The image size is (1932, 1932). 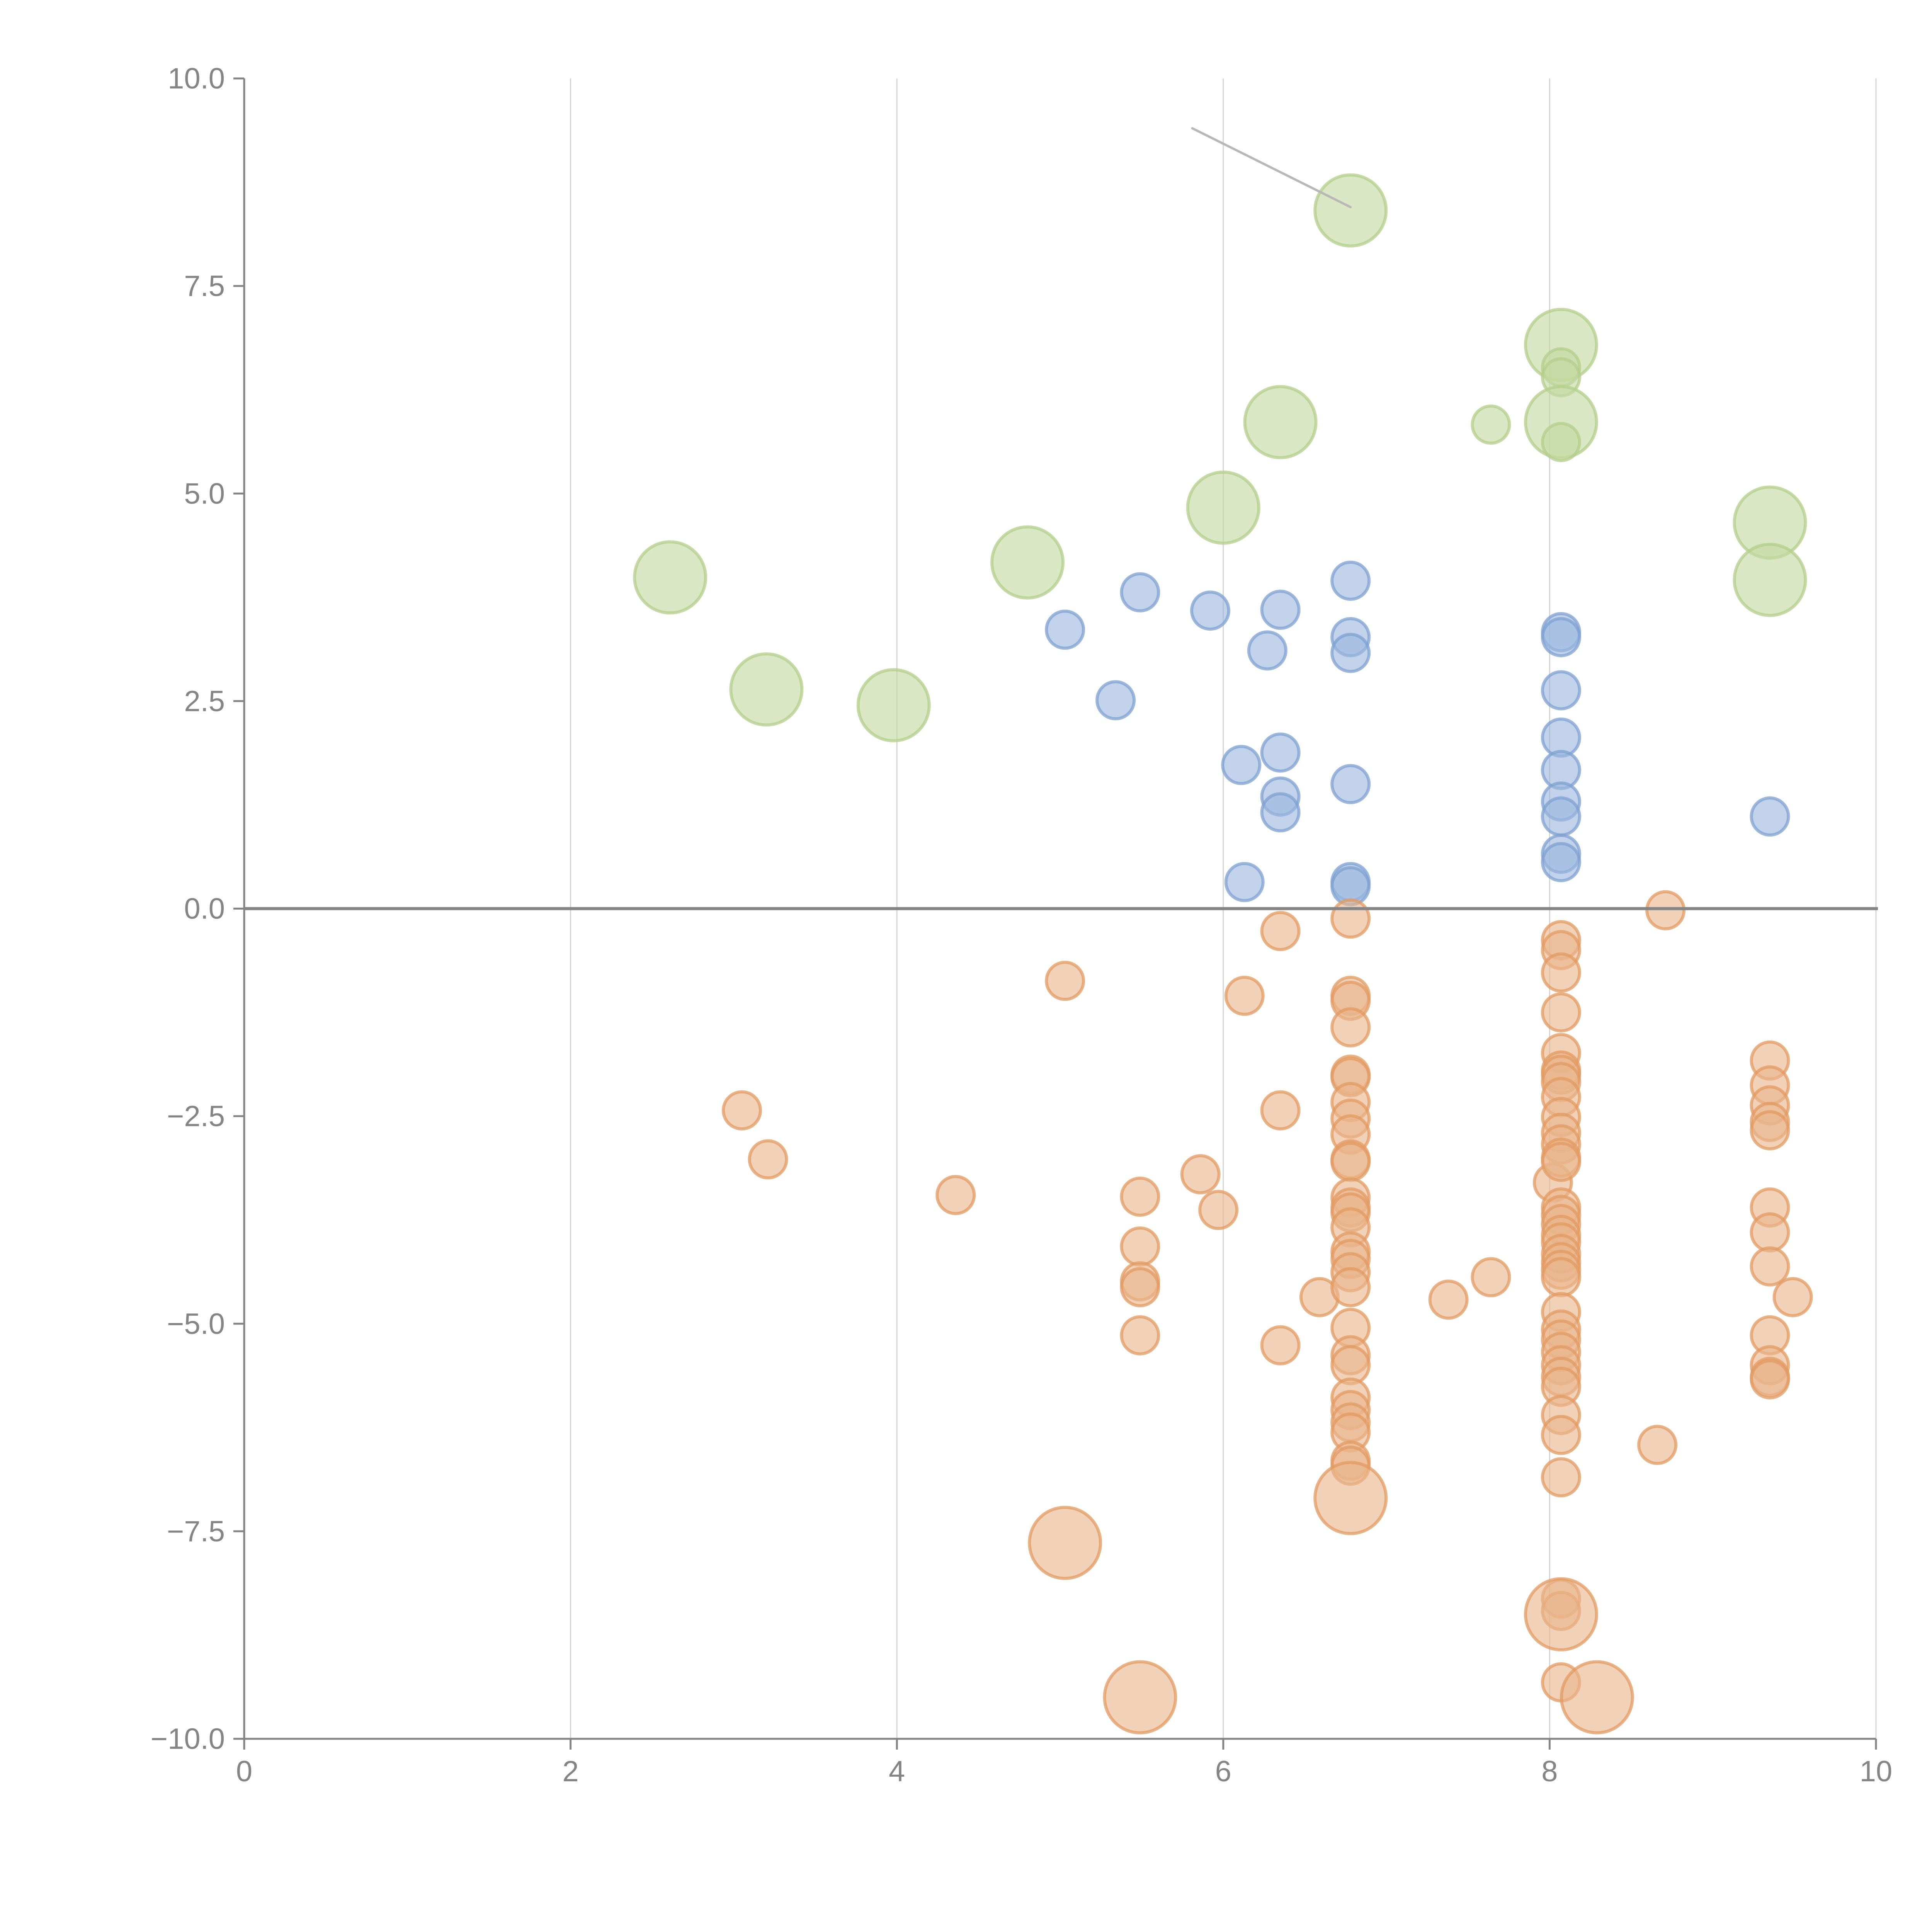 I want to click on annotation-leader-line, so click(x=1271, y=168).